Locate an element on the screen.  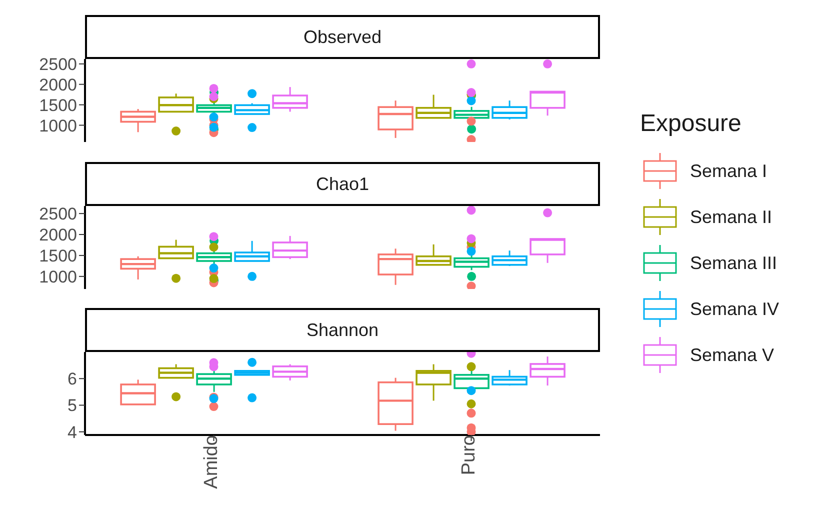
y-tick-label: 5 is located at coordinates (72, 406).